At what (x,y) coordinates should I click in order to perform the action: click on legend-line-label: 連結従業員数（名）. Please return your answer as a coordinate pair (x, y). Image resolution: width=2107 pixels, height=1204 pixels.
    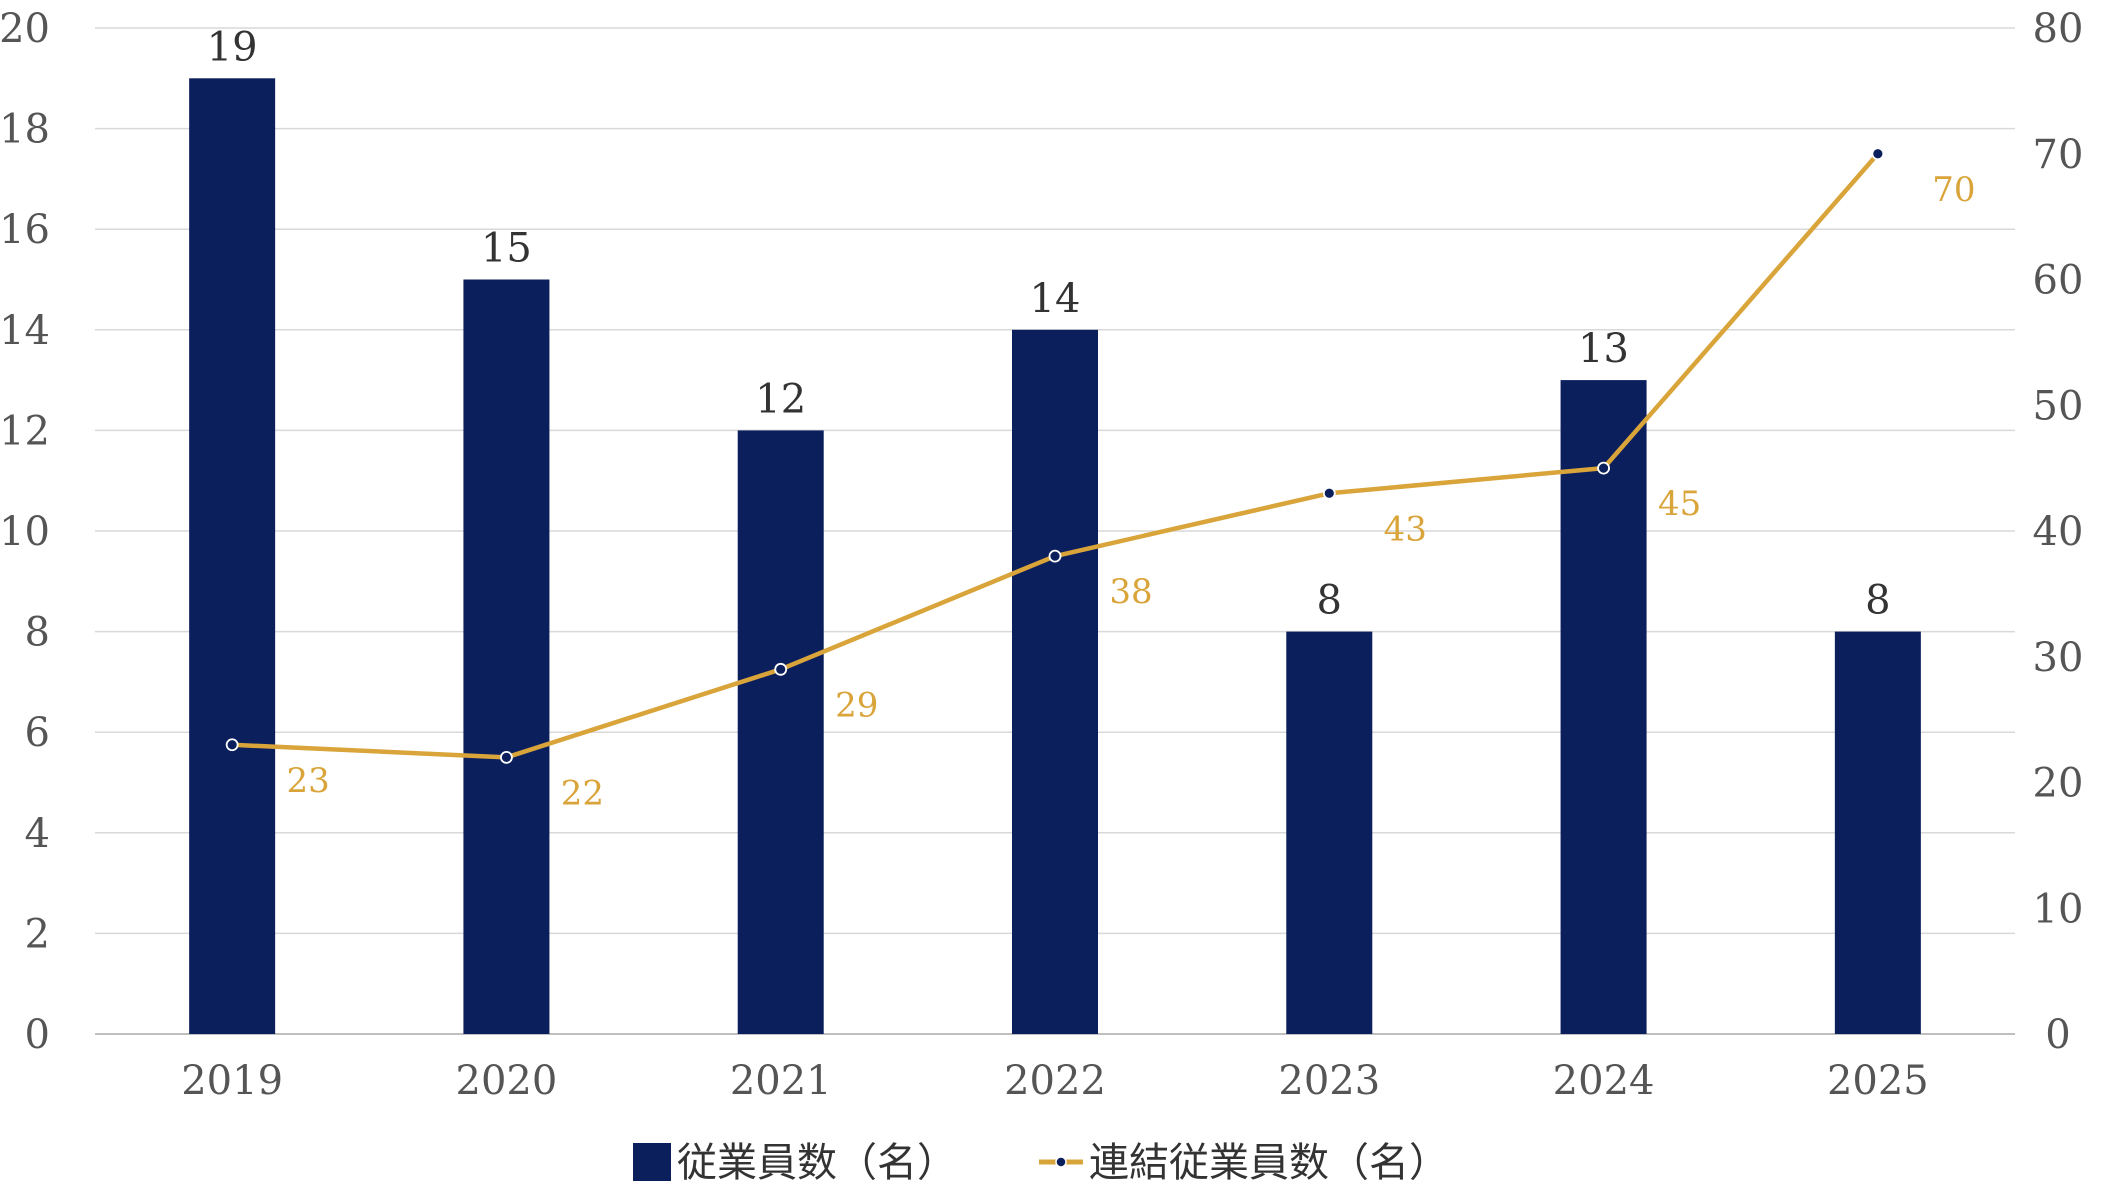
    Looking at the image, I should click on (1269, 1163).